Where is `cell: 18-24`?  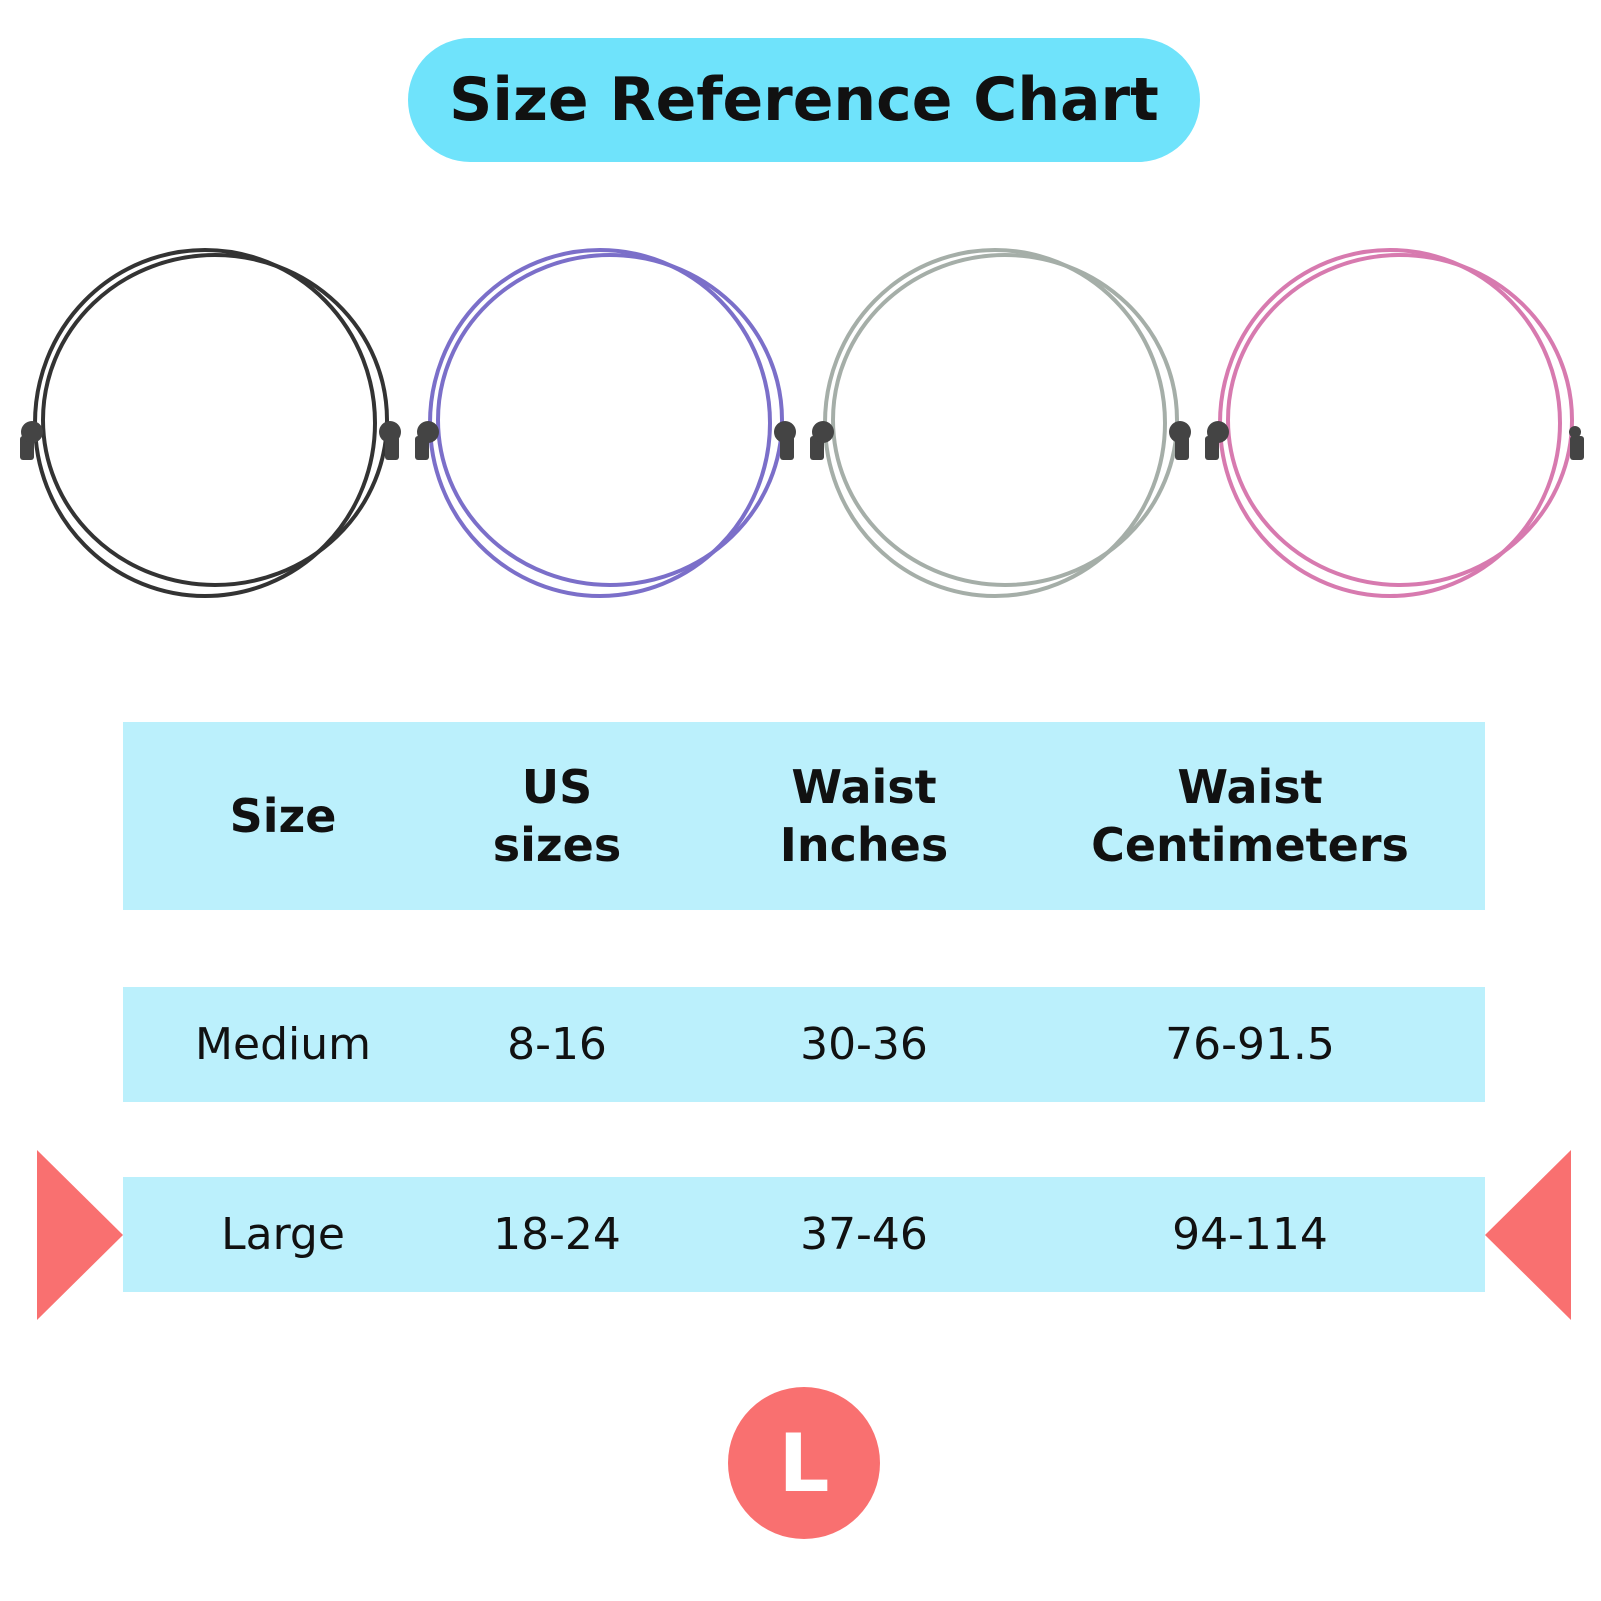
cell: 18-24 is located at coordinates (557, 1234).